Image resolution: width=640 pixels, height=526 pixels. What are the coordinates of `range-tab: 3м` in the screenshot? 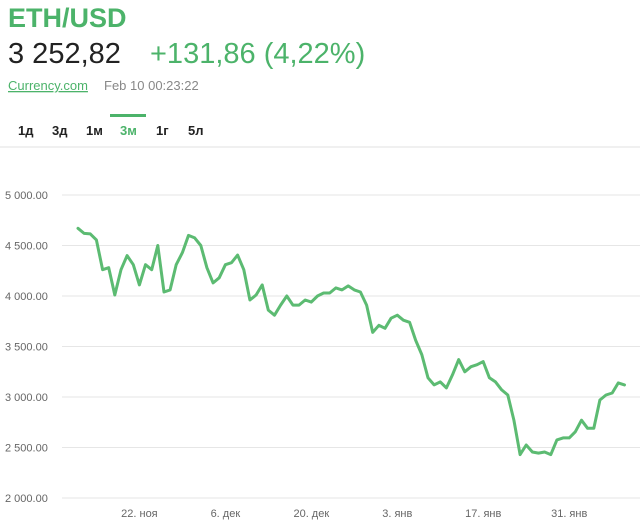 It's located at (128, 130).